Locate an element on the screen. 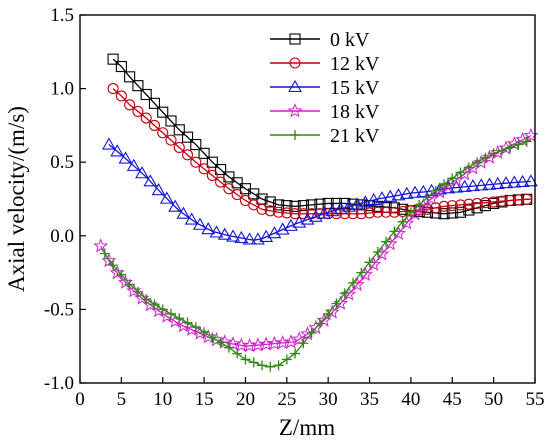  x-tick-label: 20 is located at coordinates (245, 399).